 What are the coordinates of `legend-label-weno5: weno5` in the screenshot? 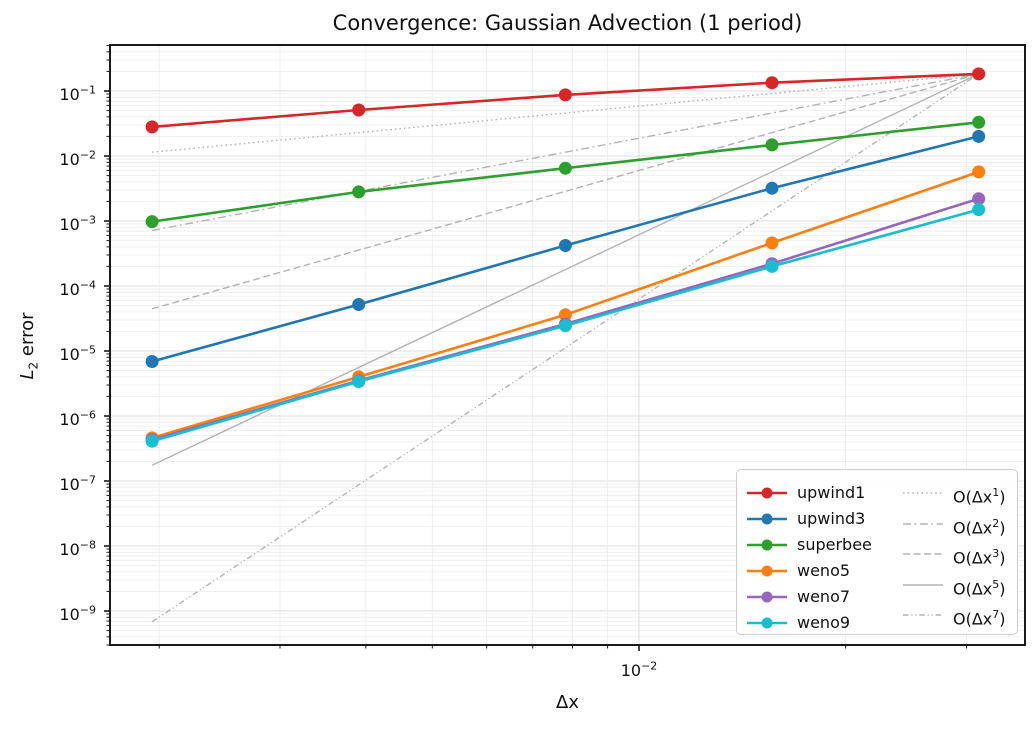 It's located at (824, 570).